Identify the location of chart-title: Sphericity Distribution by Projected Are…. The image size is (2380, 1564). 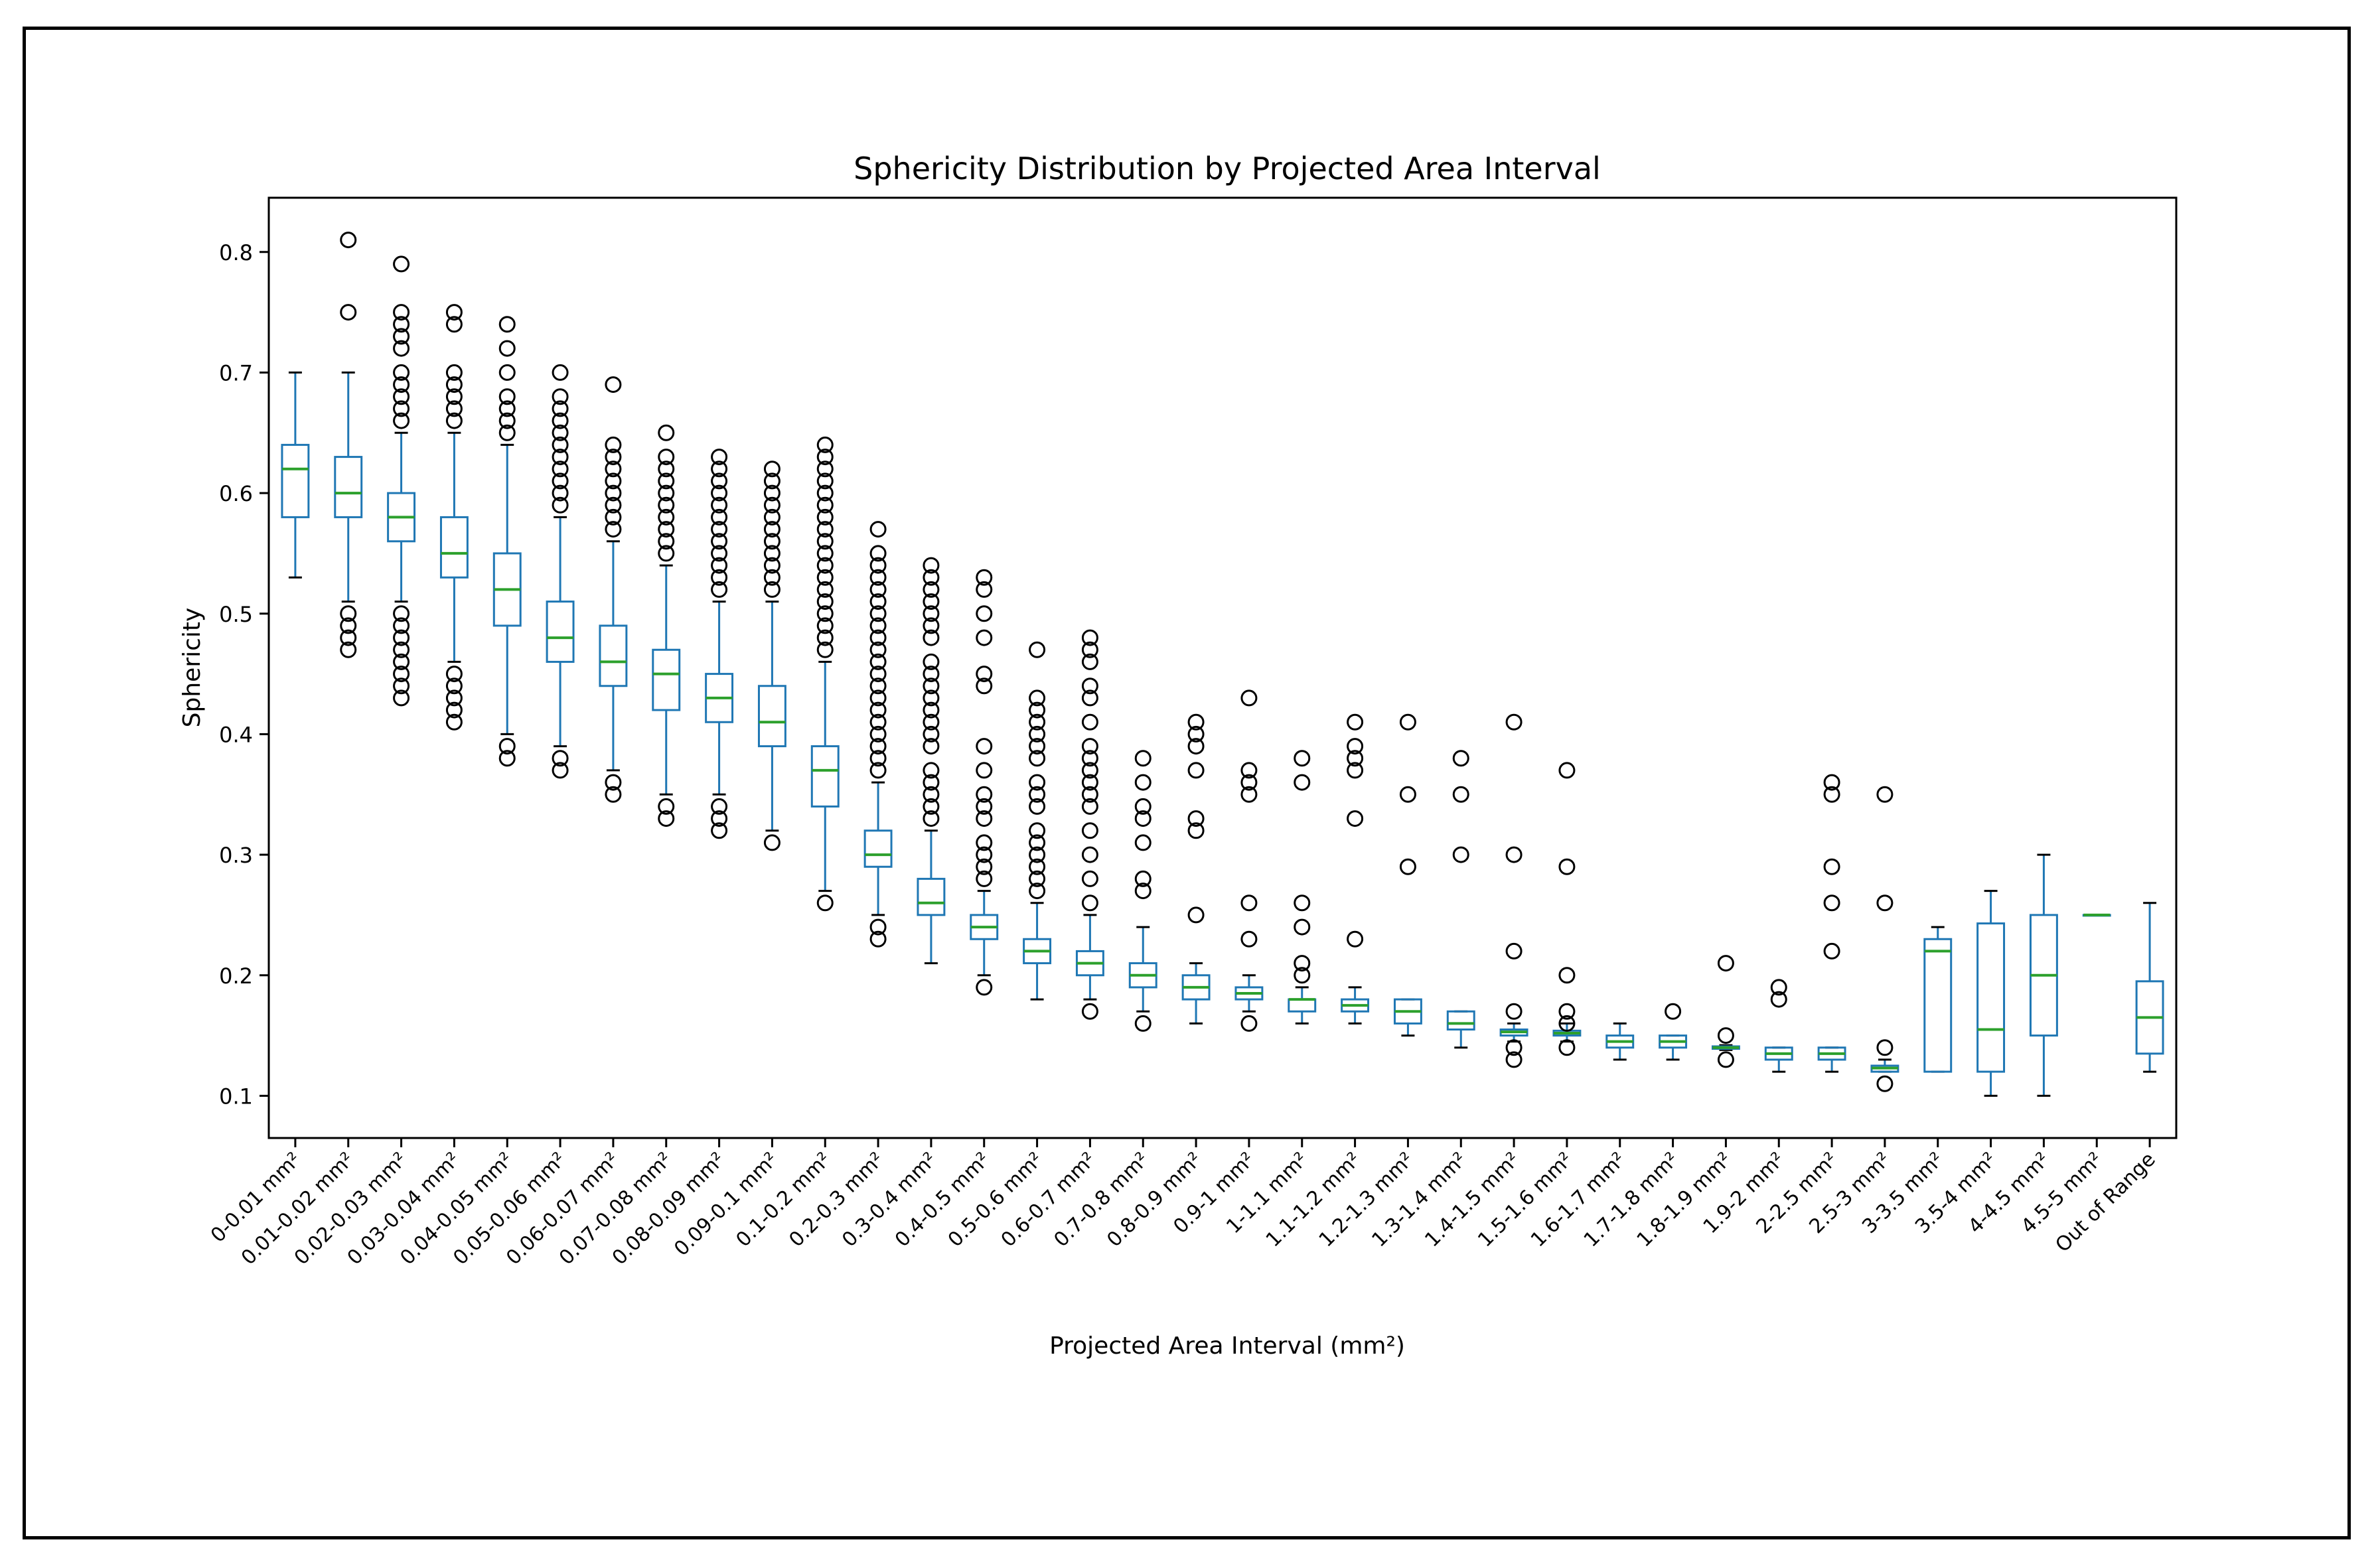
(1228, 168).